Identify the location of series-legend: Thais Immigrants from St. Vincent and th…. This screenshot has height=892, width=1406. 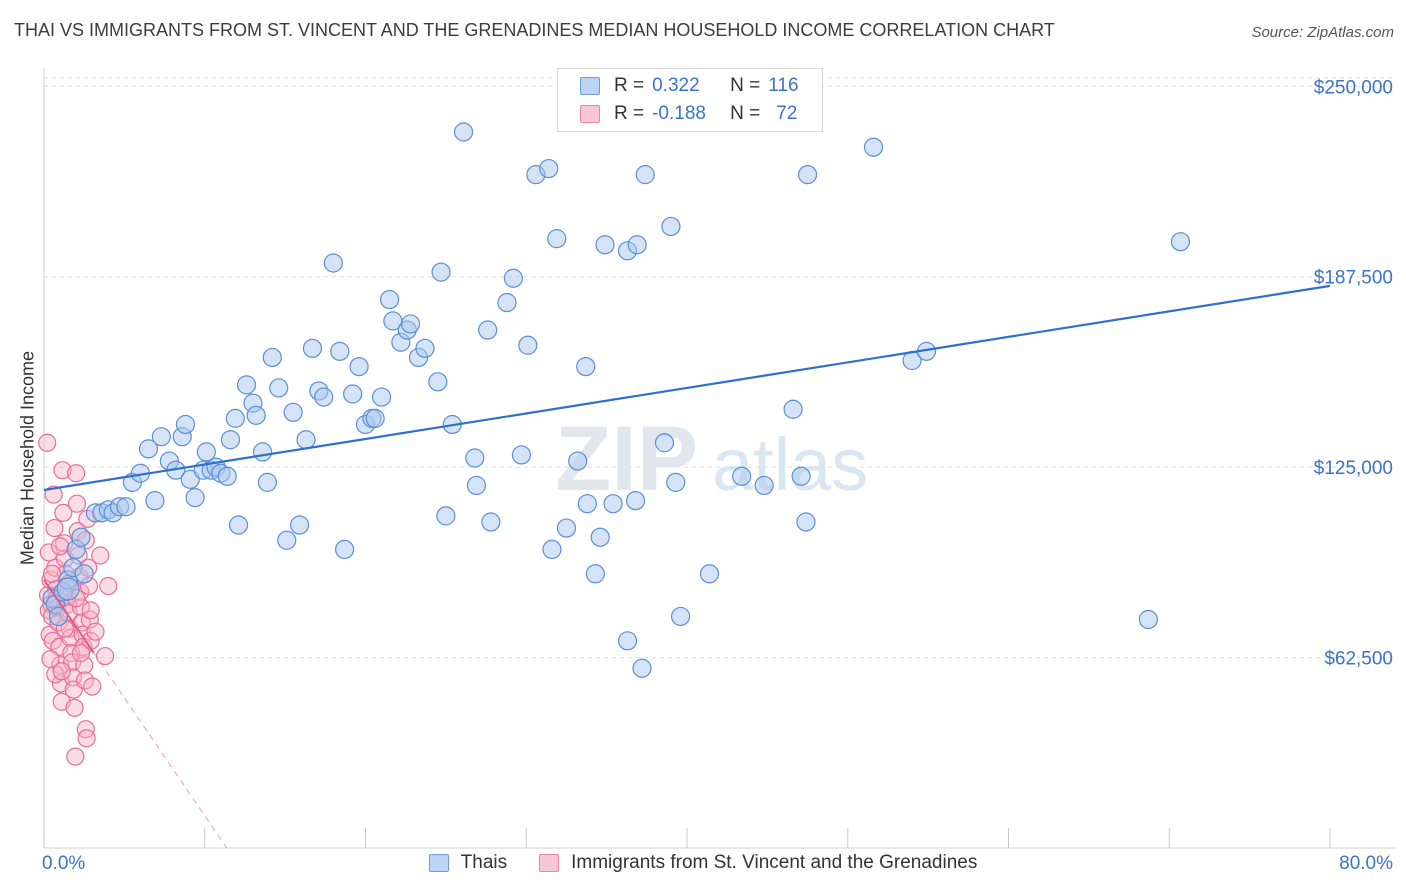
(703, 863).